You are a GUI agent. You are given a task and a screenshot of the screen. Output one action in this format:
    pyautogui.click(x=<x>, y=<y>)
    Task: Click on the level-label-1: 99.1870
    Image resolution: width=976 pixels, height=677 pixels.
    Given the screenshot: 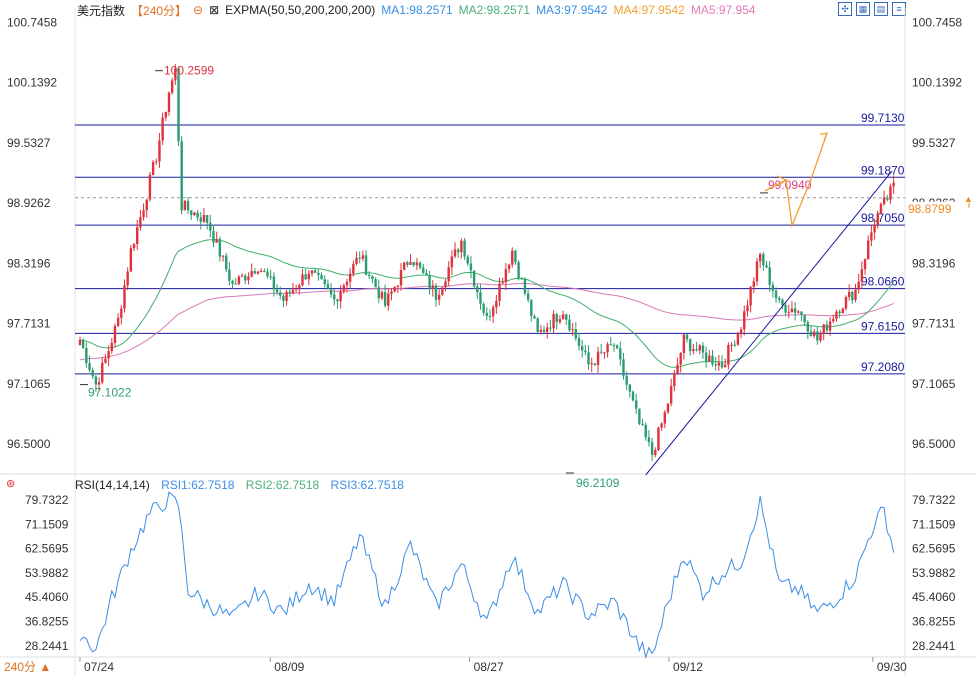 What is the action you would take?
    pyautogui.click(x=883, y=170)
    